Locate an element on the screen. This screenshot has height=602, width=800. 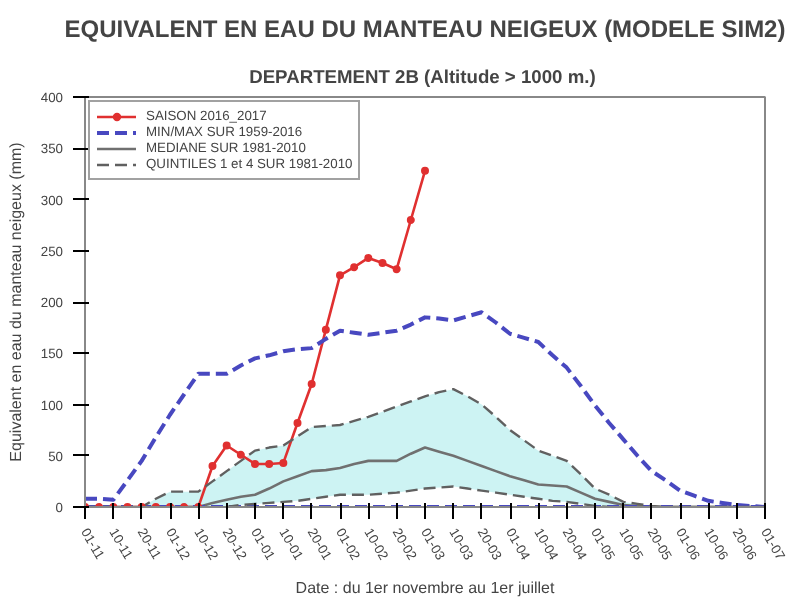
y-axis-title: Equivalent en eau du manteau neigeux (mm) is located at coordinates (15, 301).